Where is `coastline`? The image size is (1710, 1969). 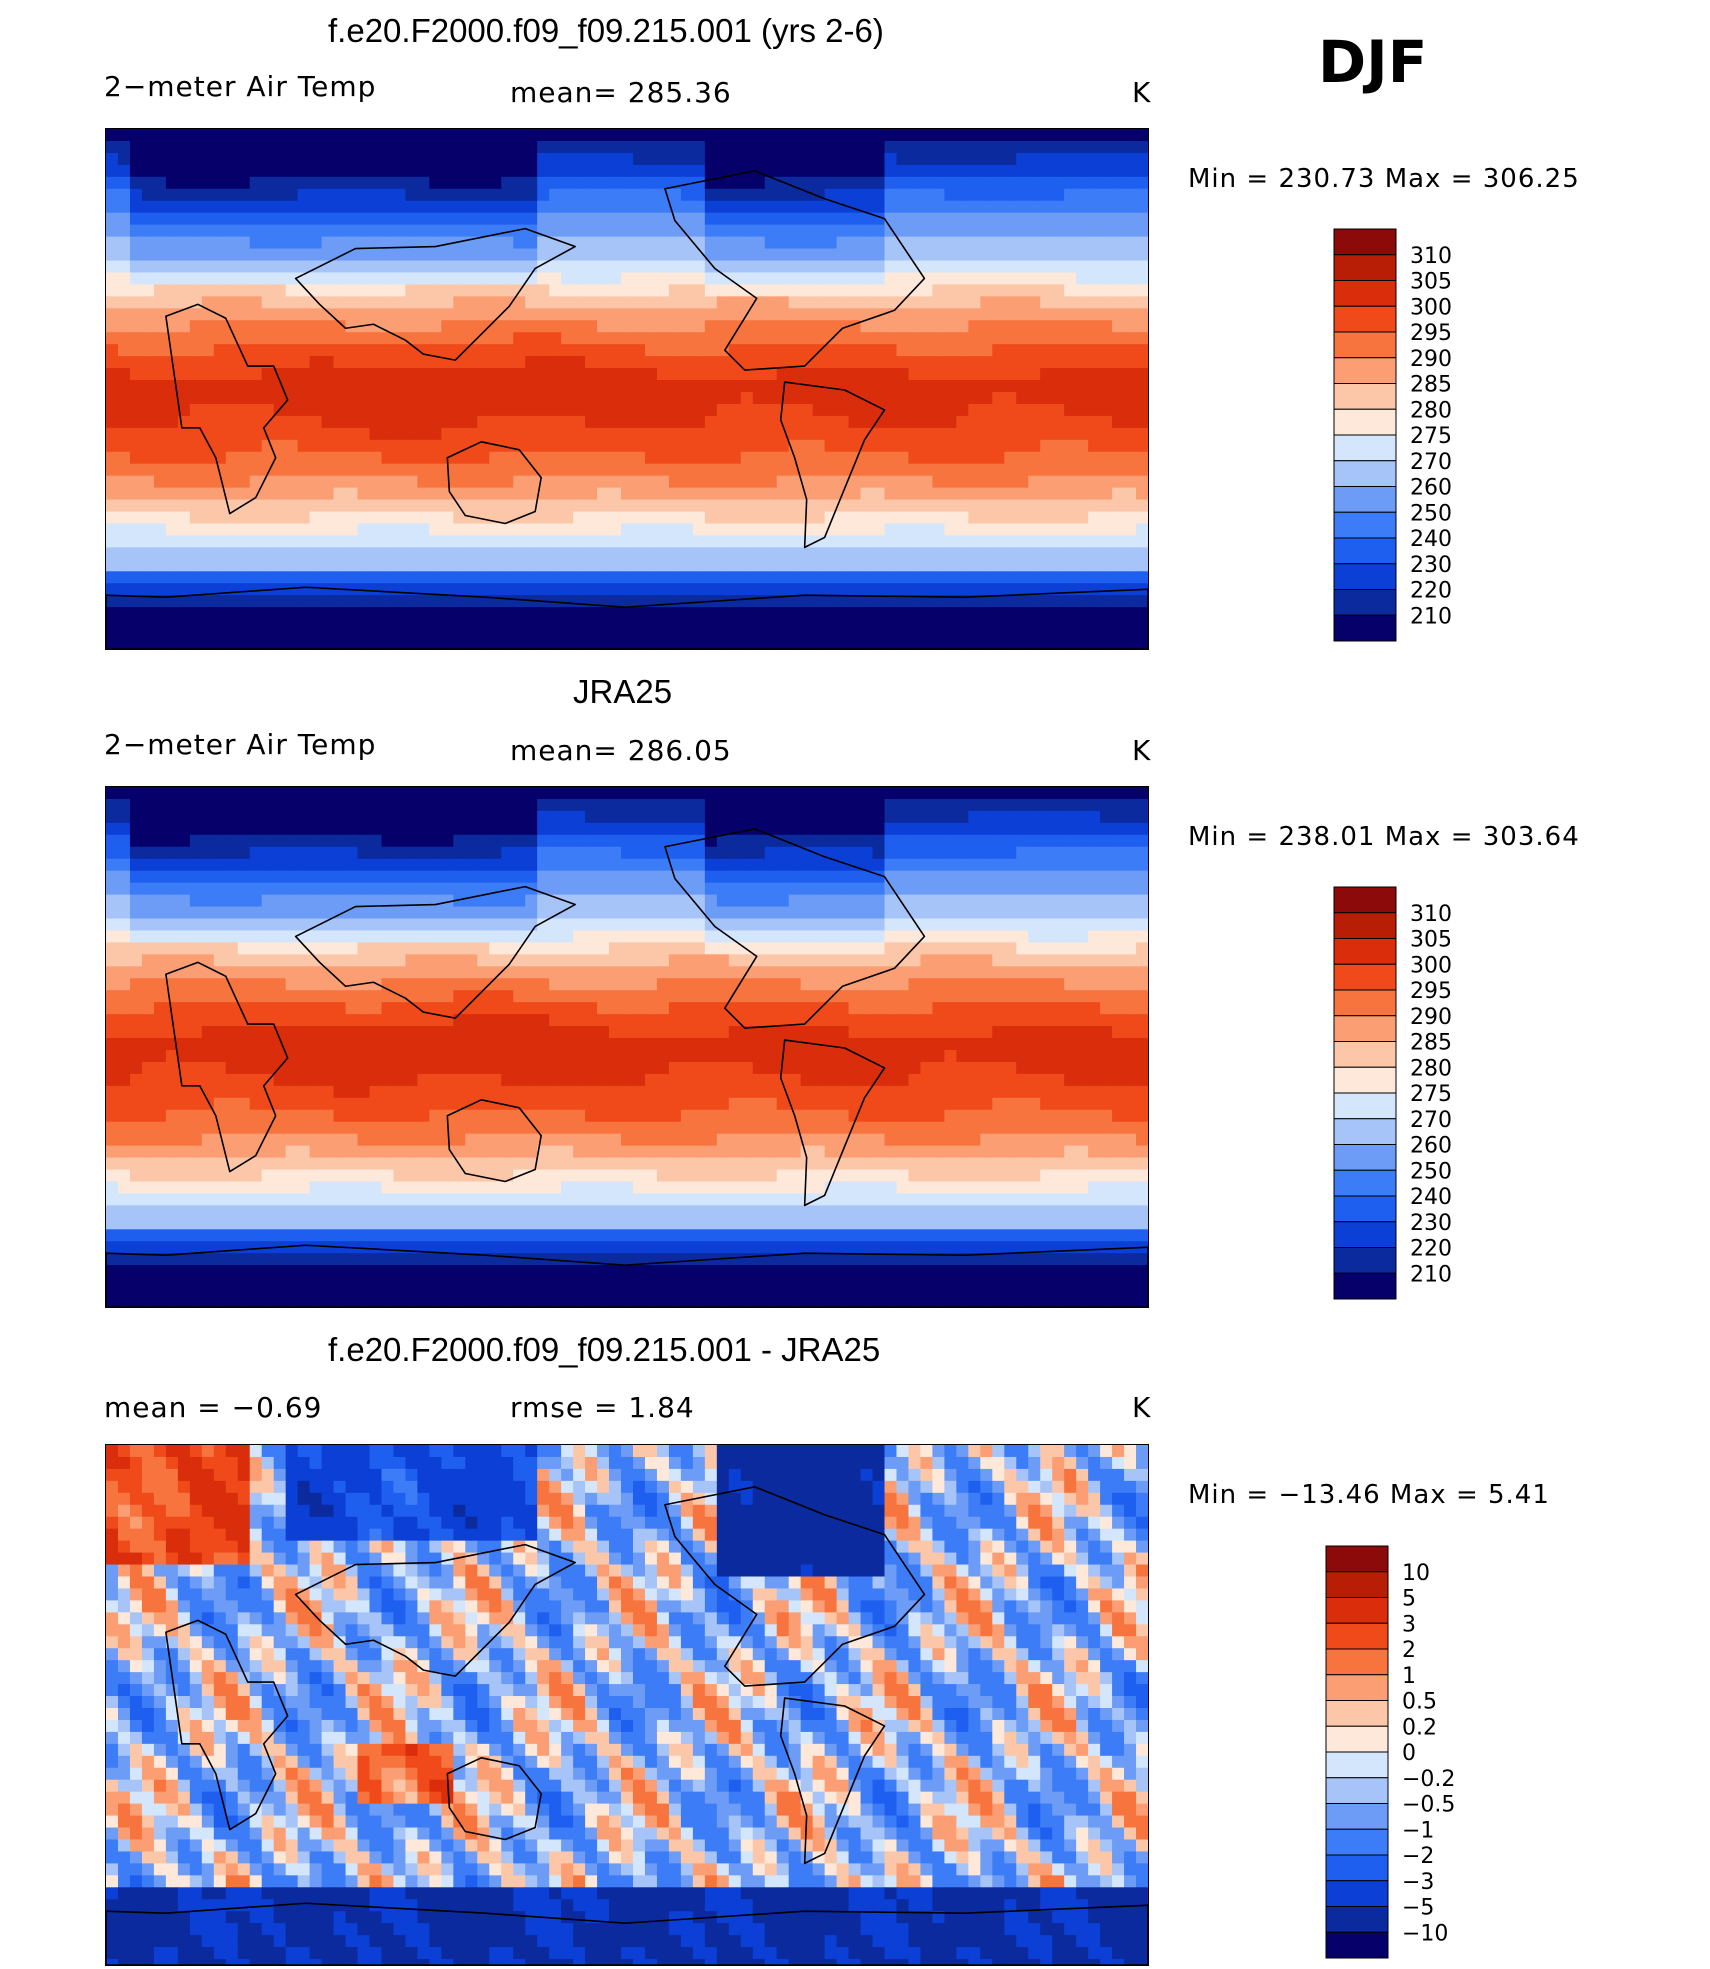 coastline is located at coordinates (795, 270).